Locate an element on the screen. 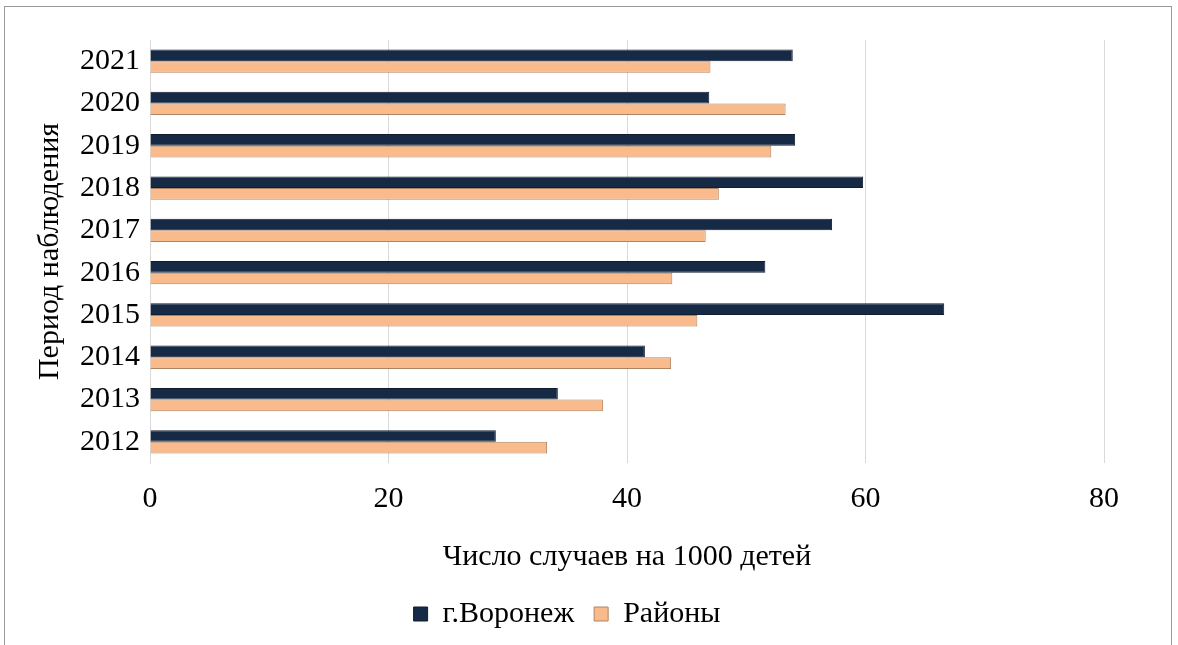 This screenshot has width=1178, height=645. x-tick-label: 60 is located at coordinates (865, 496).